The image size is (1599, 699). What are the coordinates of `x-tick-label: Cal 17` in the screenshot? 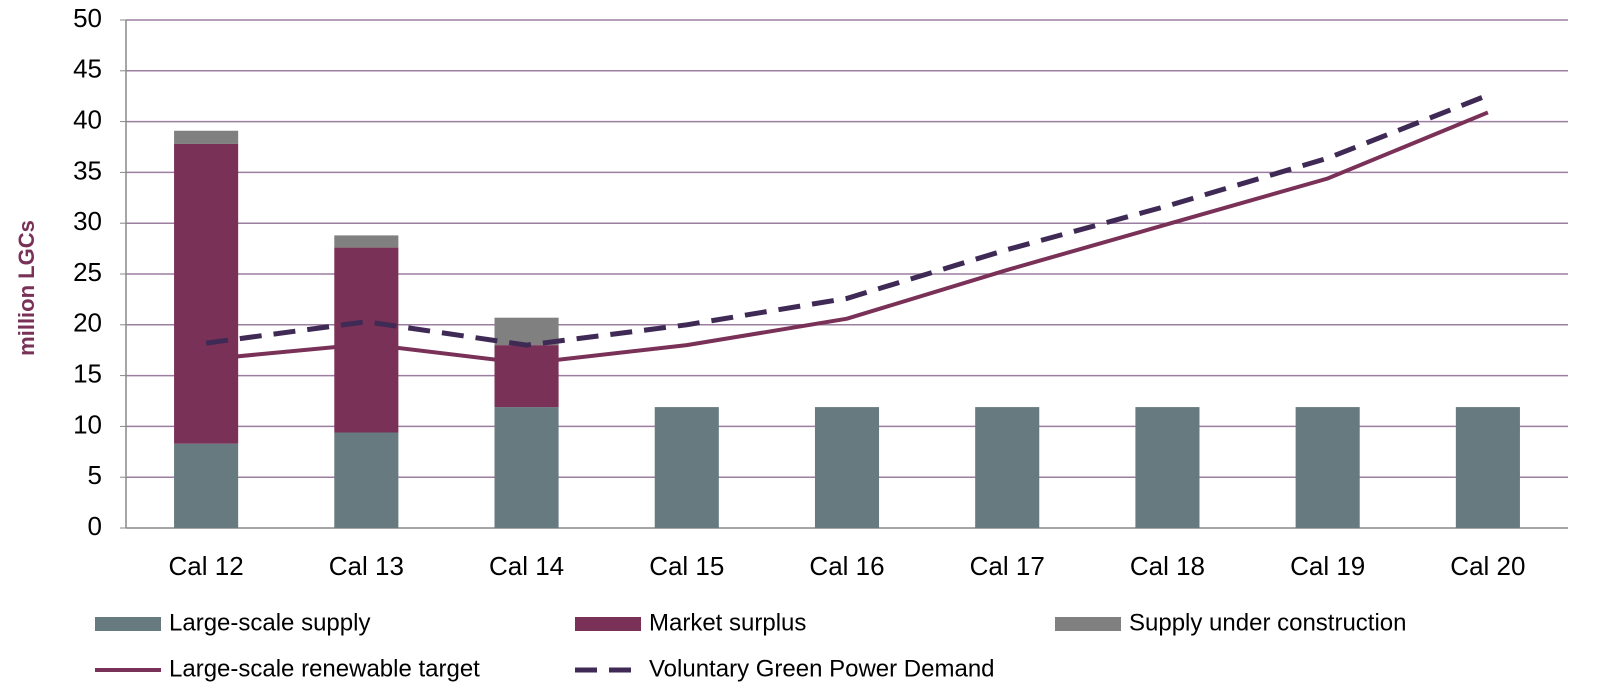 It's located at (1007, 566).